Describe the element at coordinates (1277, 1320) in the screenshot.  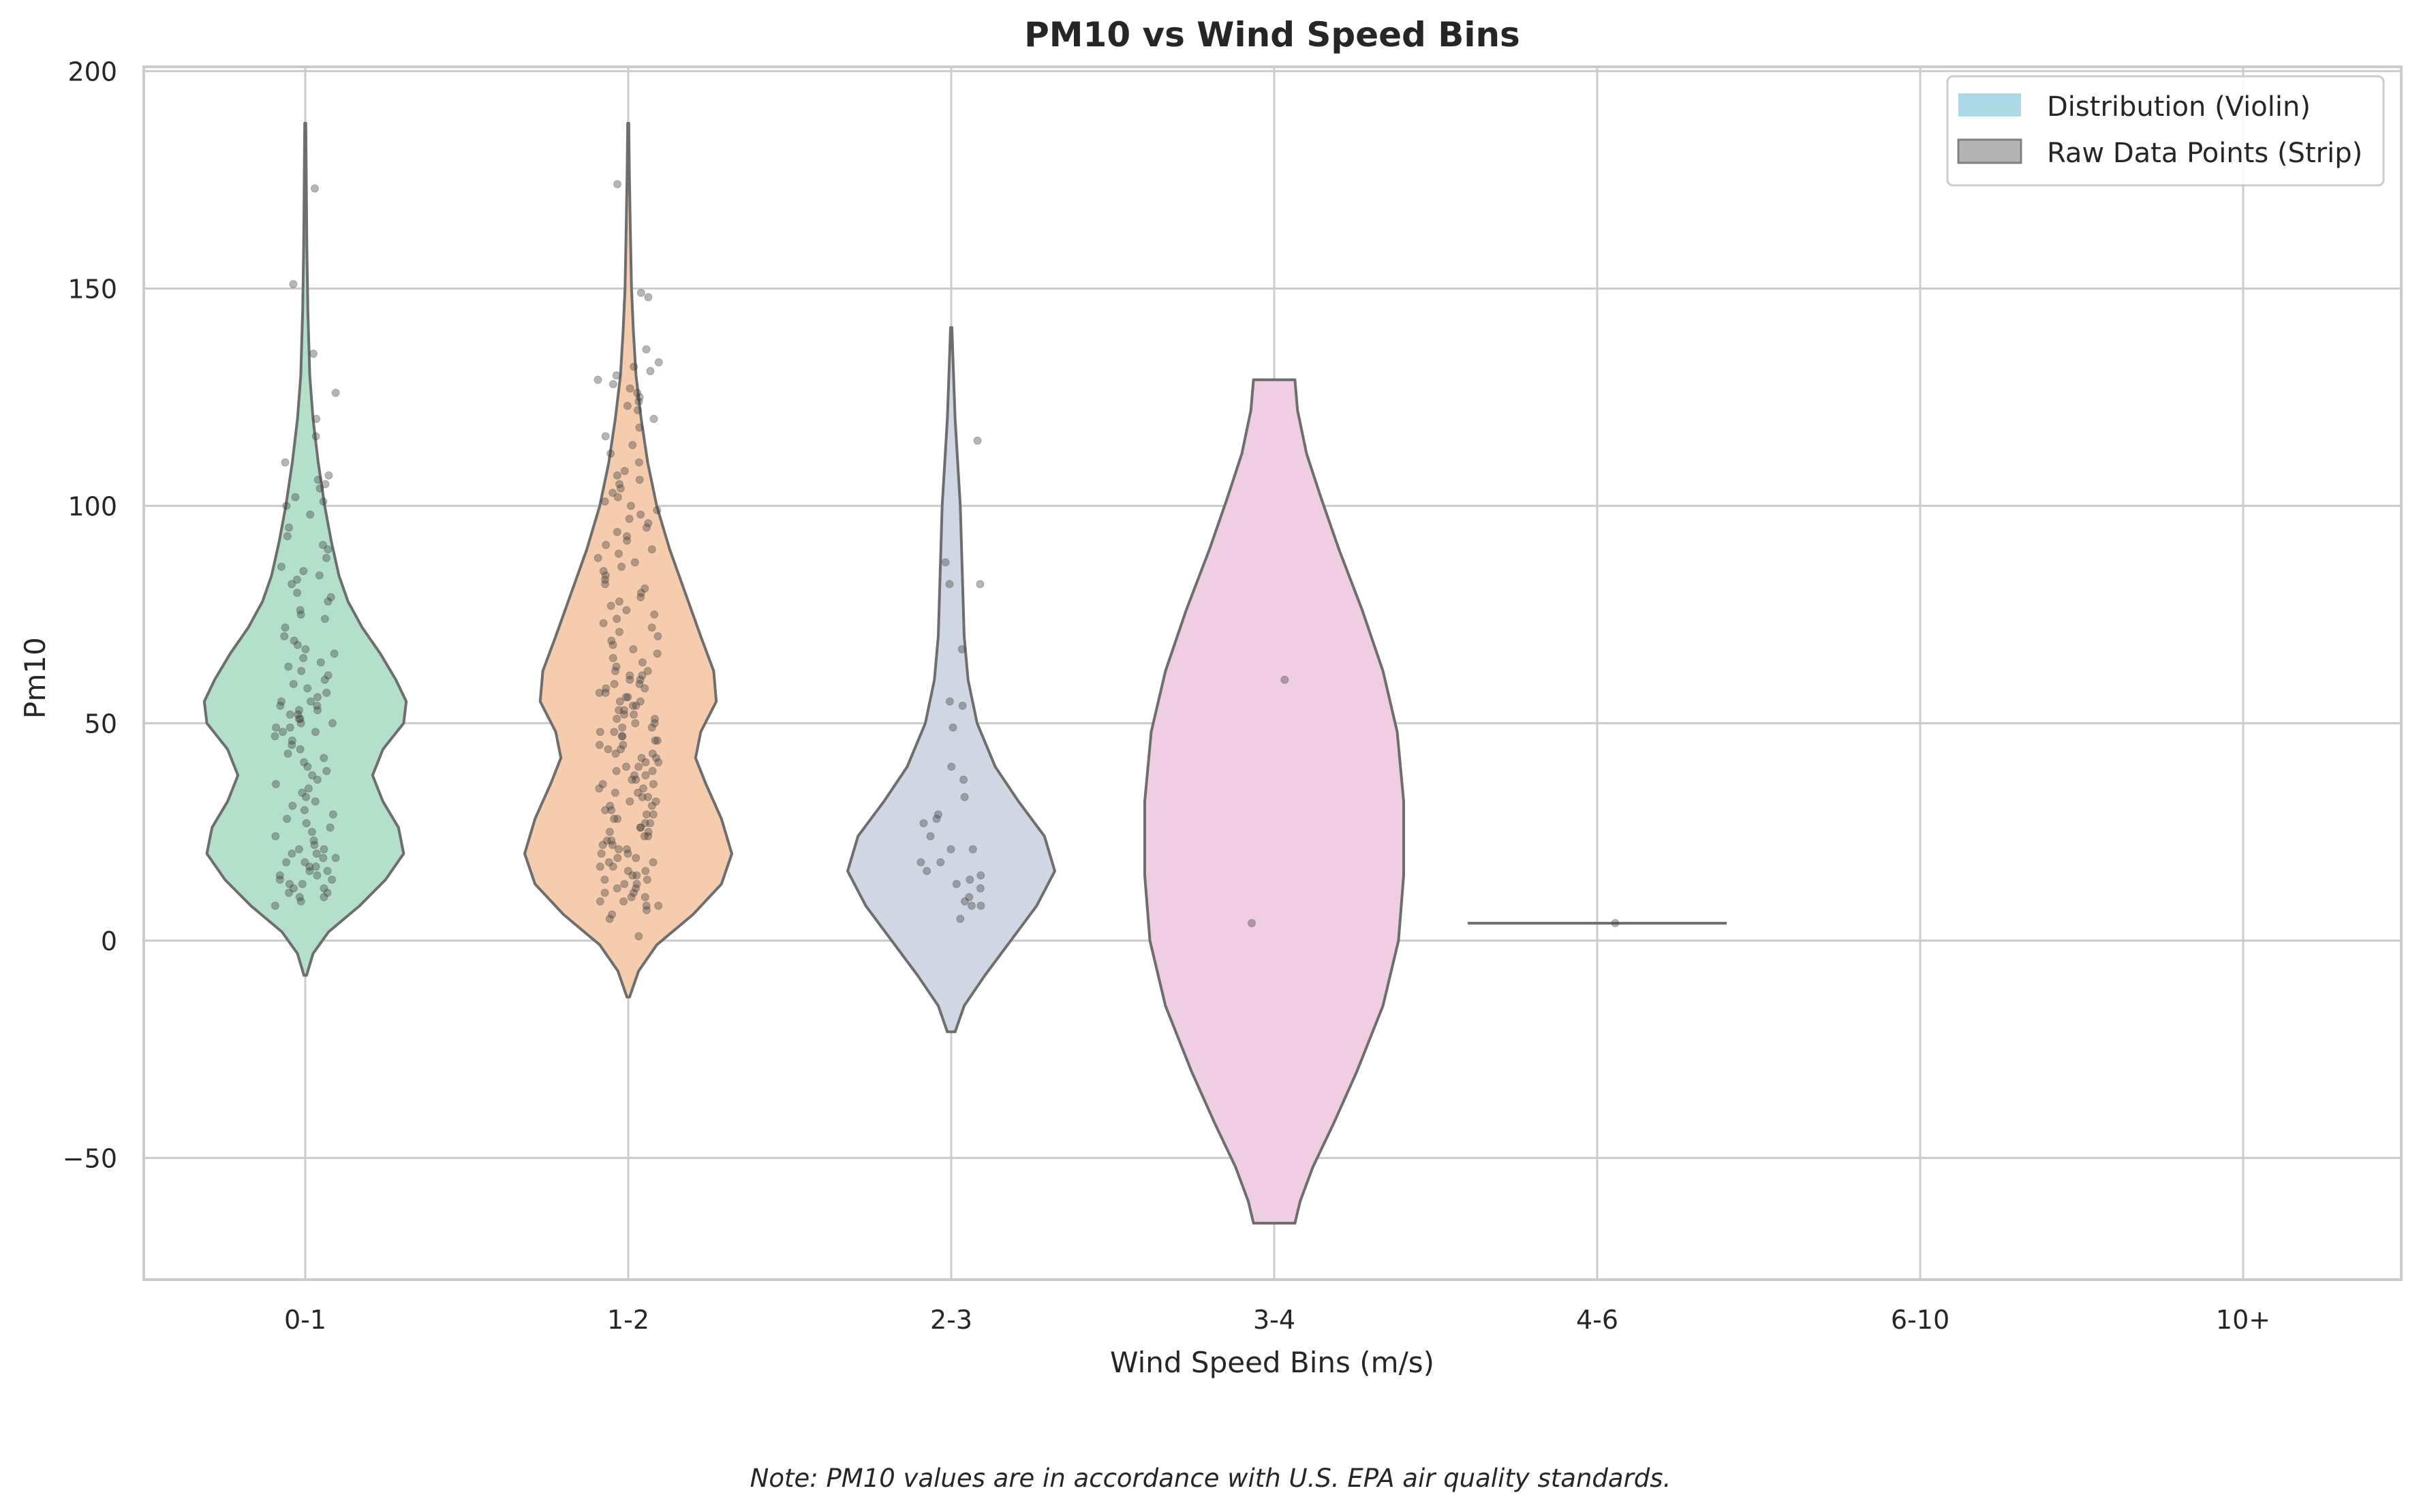
I see `x-axis-ticks: 0-1 1-2 2-3 3-4 4-6 6-10 10+` at that location.